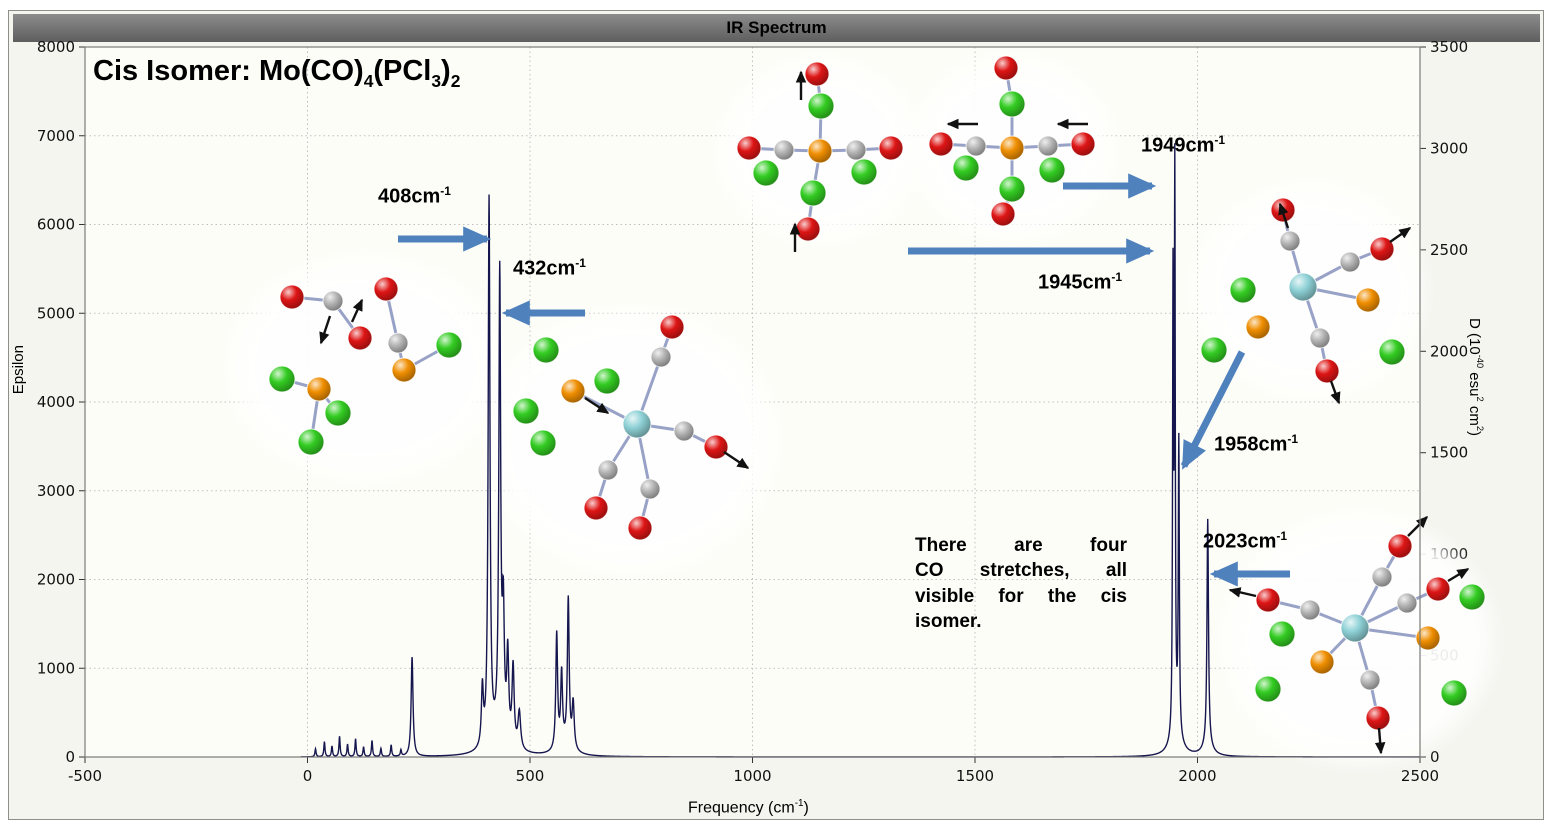 The width and height of the screenshot is (1553, 829). Describe the element at coordinates (56, 47) in the screenshot. I see `y-left-tick-label: 8000` at that location.